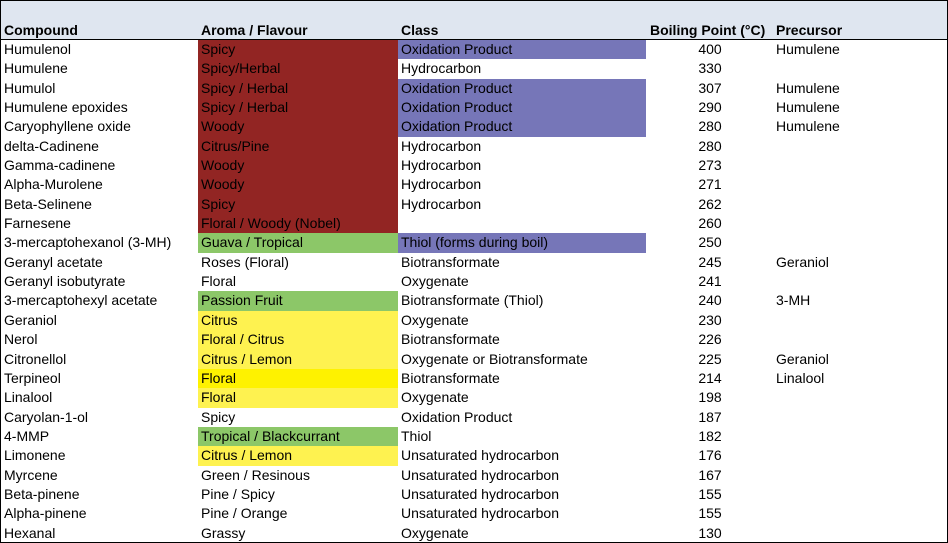 The image size is (948, 543). What do you see at coordinates (30, 87) in the screenshot?
I see `compound-cell: Humulol` at bounding box center [30, 87].